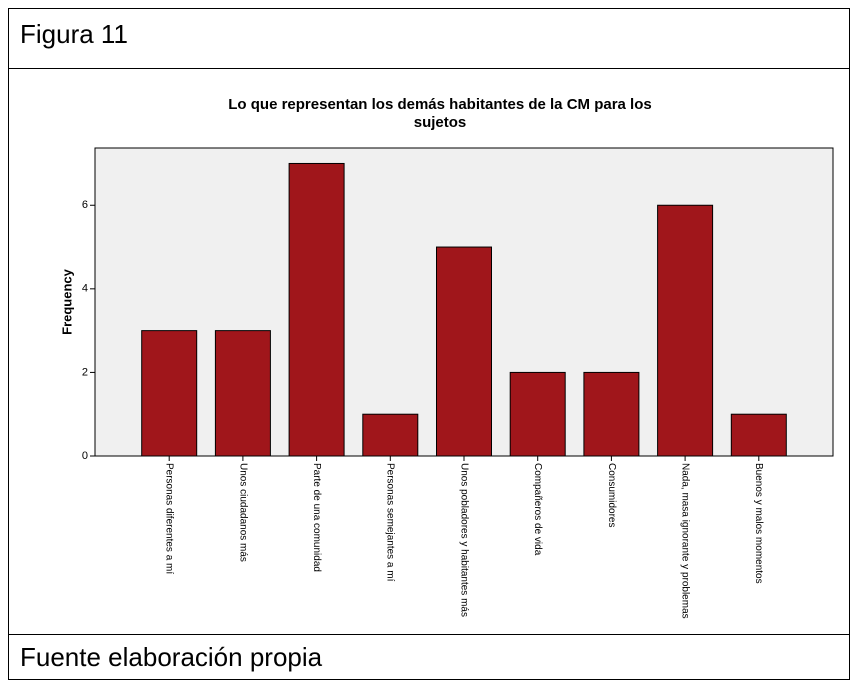 The width and height of the screenshot is (854, 684). Describe the element at coordinates (85, 456) in the screenshot. I see `y-tick-label: 0` at that location.